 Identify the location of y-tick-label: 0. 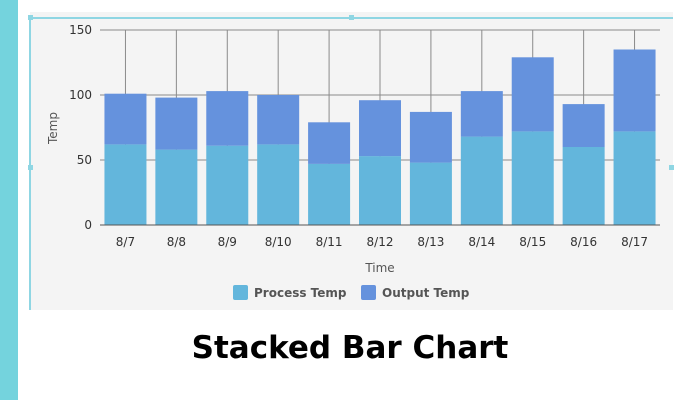
(88, 225).